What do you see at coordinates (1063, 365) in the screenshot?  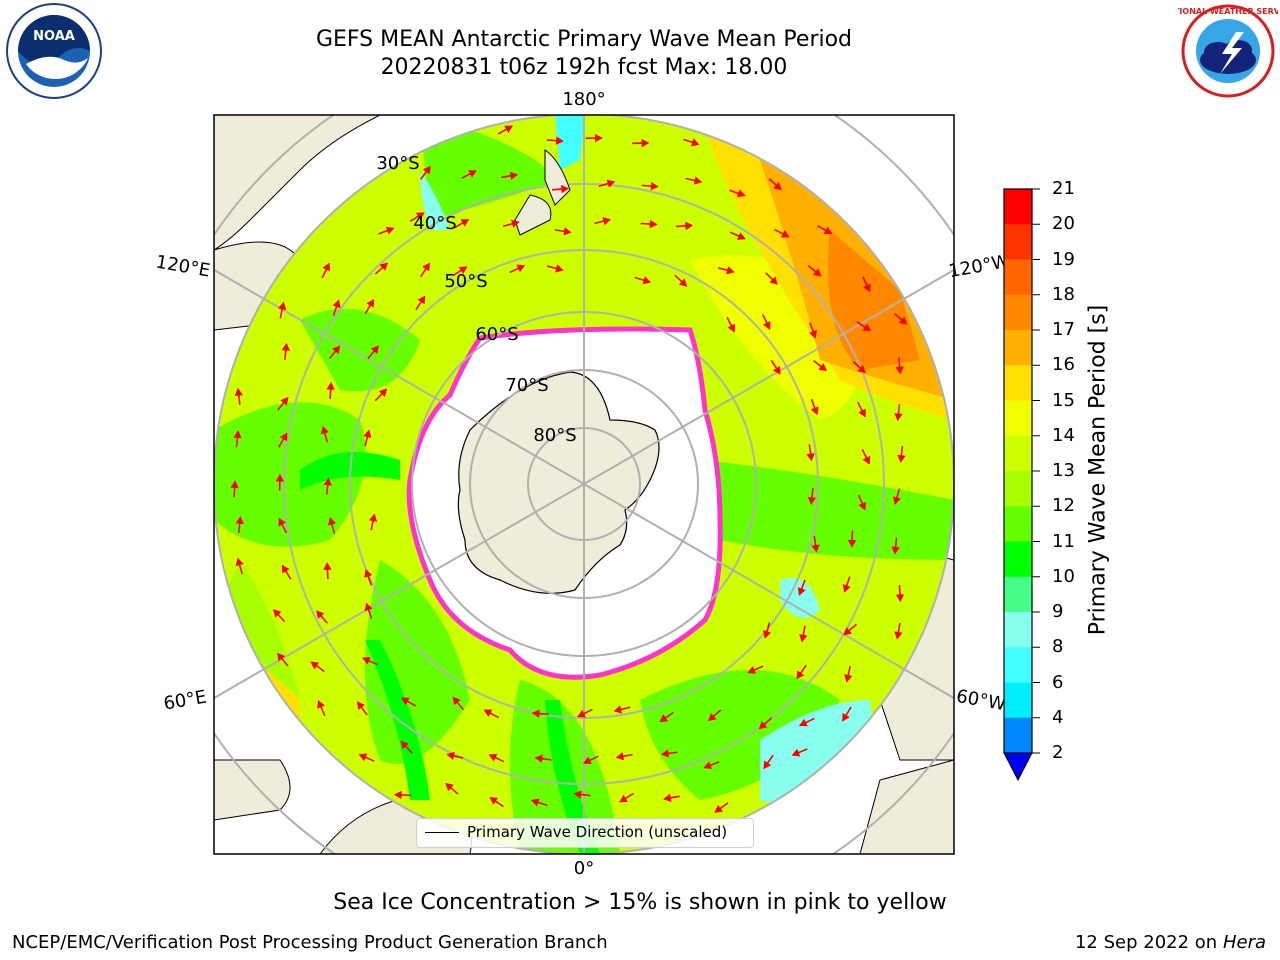 I see `colorbar-tick-label: 16` at bounding box center [1063, 365].